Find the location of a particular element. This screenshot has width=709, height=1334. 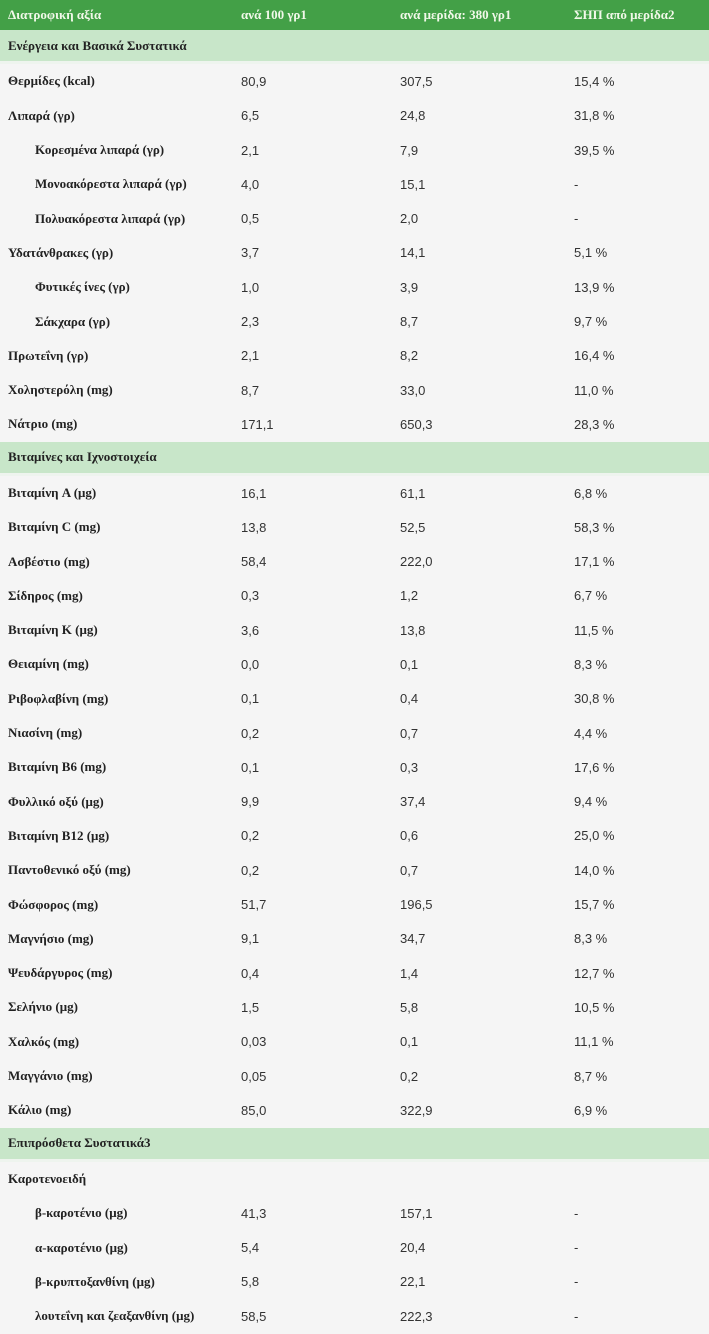

table-row: Μονοακόρεστα λιπαρά (γρ) 4,0 15,1 - is located at coordinates (354, 184).